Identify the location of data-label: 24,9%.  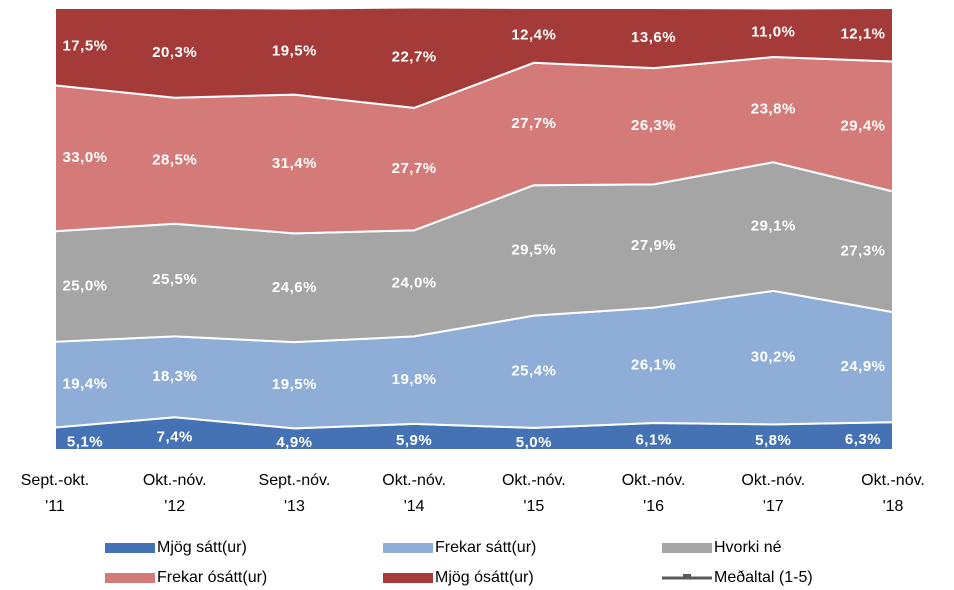
(862, 366).